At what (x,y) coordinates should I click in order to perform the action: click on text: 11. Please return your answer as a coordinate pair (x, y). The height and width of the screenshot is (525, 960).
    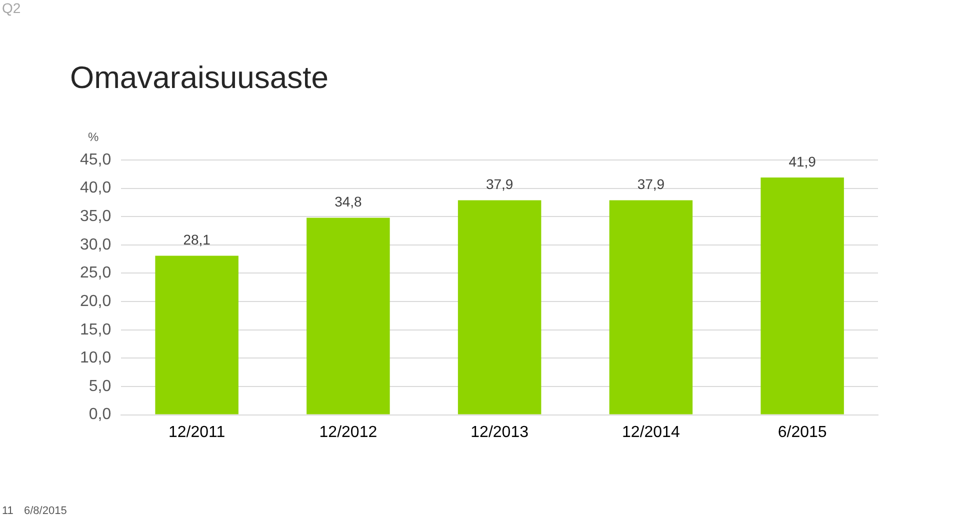
    Looking at the image, I should click on (8, 511).